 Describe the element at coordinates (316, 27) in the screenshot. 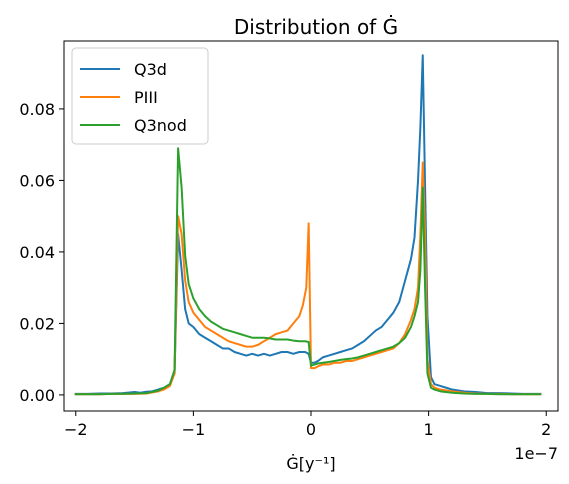

I see `chart-title: Distribution of Ġ` at that location.